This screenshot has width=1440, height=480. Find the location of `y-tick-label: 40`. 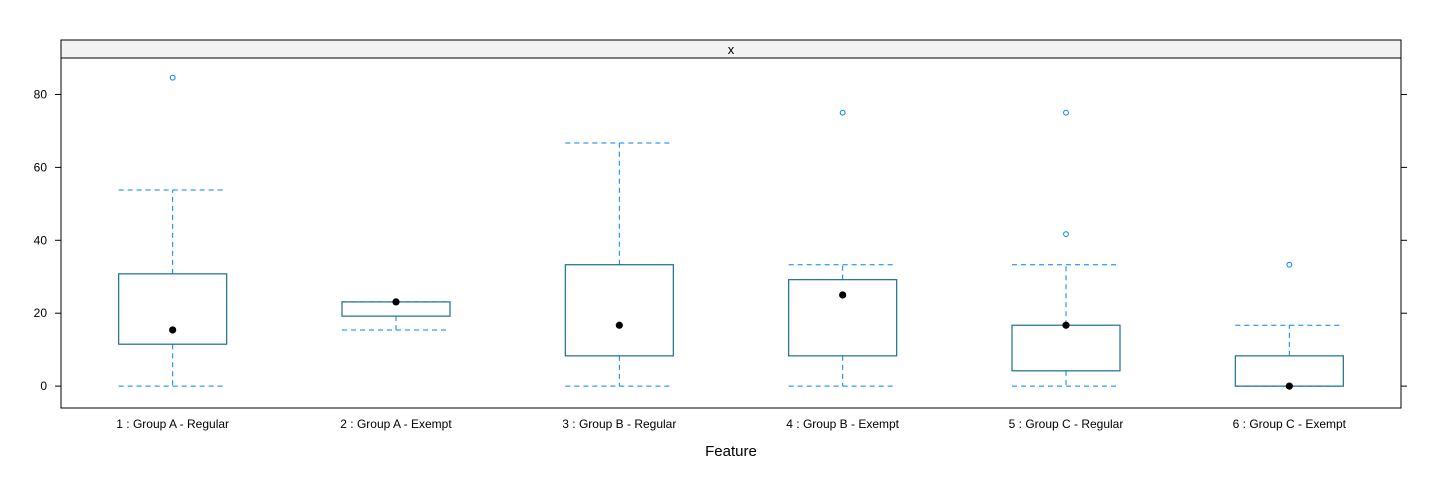

y-tick-label: 40 is located at coordinates (41, 240).